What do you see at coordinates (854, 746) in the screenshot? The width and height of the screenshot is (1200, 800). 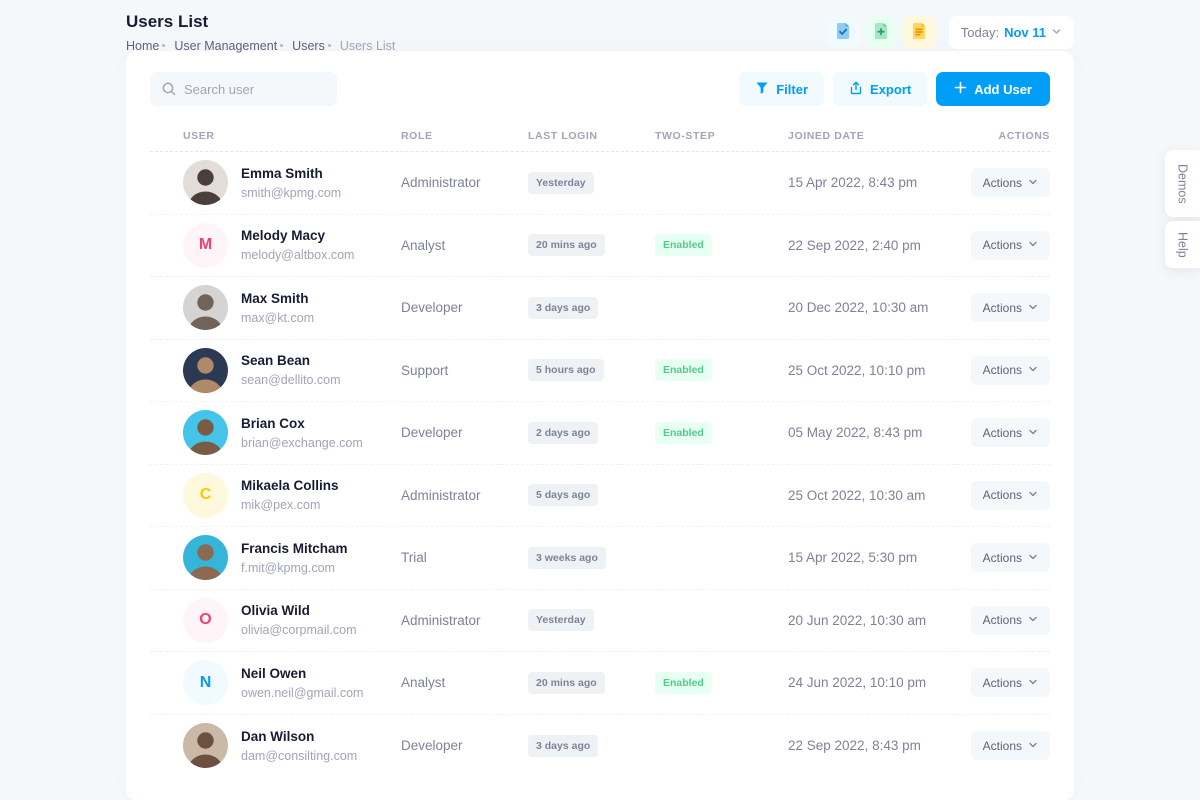 I see `joined-date: 22 Sep 2022, 8:43 pm` at bounding box center [854, 746].